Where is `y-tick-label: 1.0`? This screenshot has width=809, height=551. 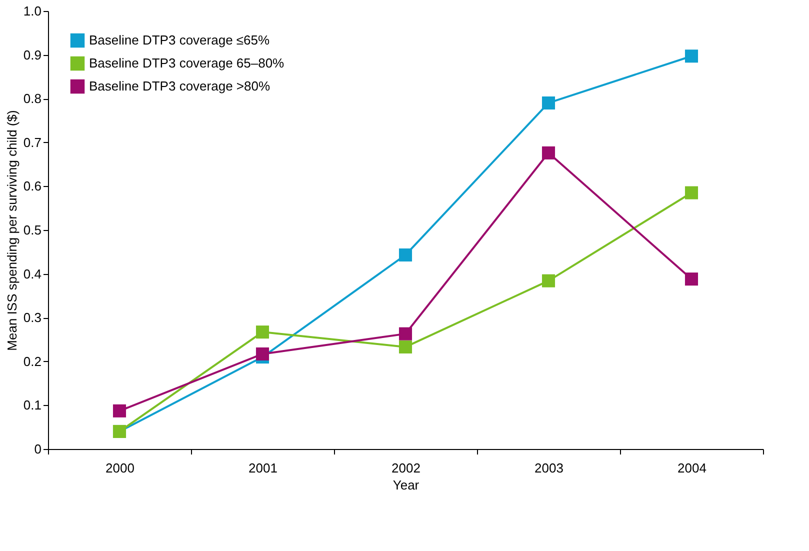
y-tick-label: 1.0 is located at coordinates (32, 11).